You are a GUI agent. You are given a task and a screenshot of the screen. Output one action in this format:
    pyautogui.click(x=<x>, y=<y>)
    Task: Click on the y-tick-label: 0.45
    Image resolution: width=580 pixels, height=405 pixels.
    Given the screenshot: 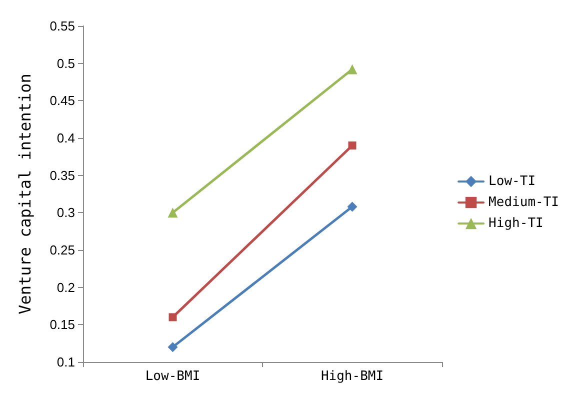 What is the action you would take?
    pyautogui.click(x=62, y=100)
    